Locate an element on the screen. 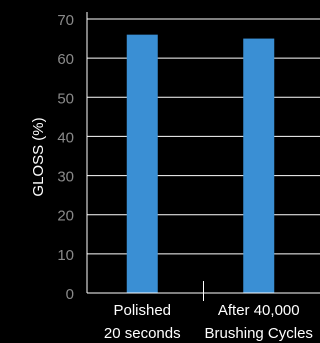 The width and height of the screenshot is (320, 343). y-tick-label: 30 is located at coordinates (65, 177).